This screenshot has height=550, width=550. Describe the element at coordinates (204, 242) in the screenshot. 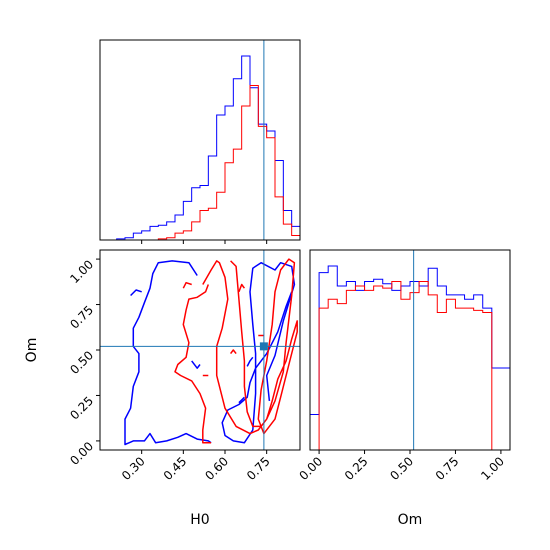

I see `h0-marginal-ticks` at that location.